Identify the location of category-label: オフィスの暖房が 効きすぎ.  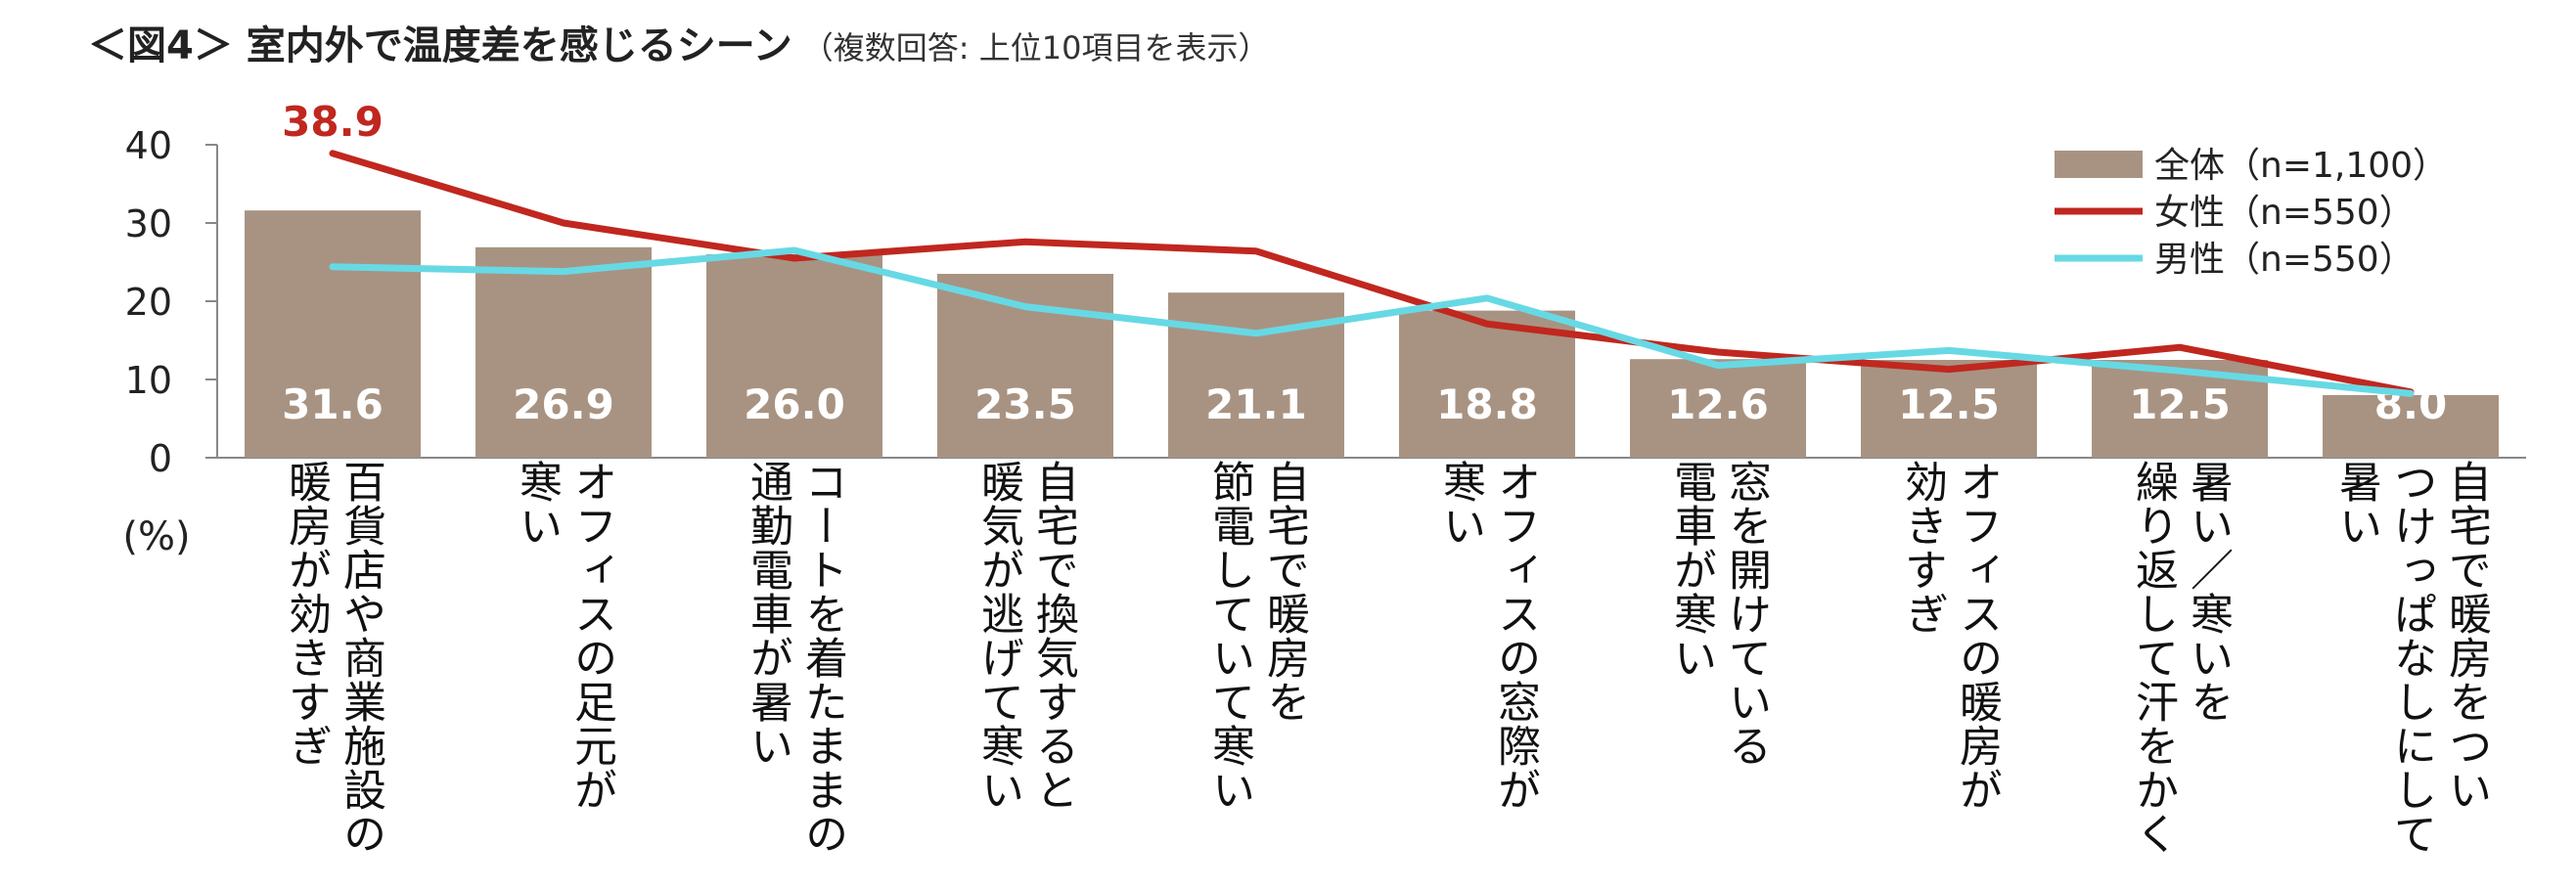
(1949, 636).